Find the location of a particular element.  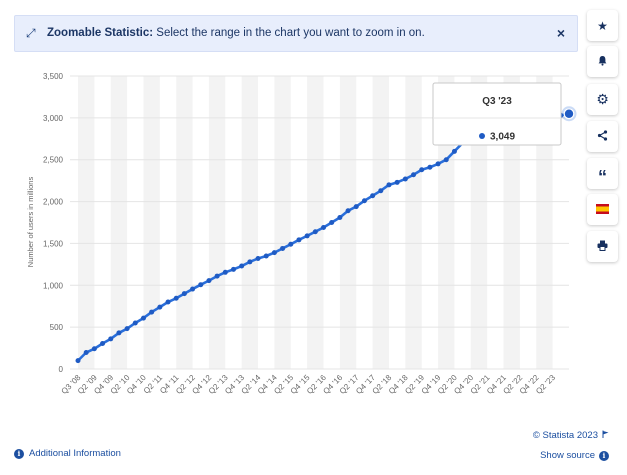

language-button is located at coordinates (602, 209).